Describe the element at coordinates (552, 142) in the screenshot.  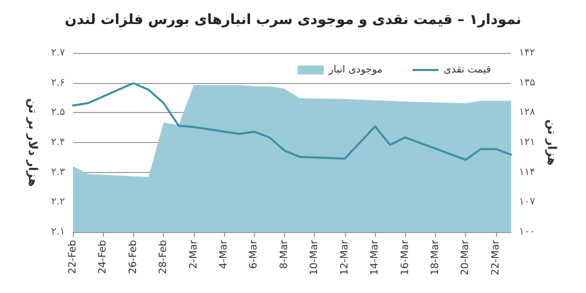
I see `y2-axis-title: هزار تن` at that location.